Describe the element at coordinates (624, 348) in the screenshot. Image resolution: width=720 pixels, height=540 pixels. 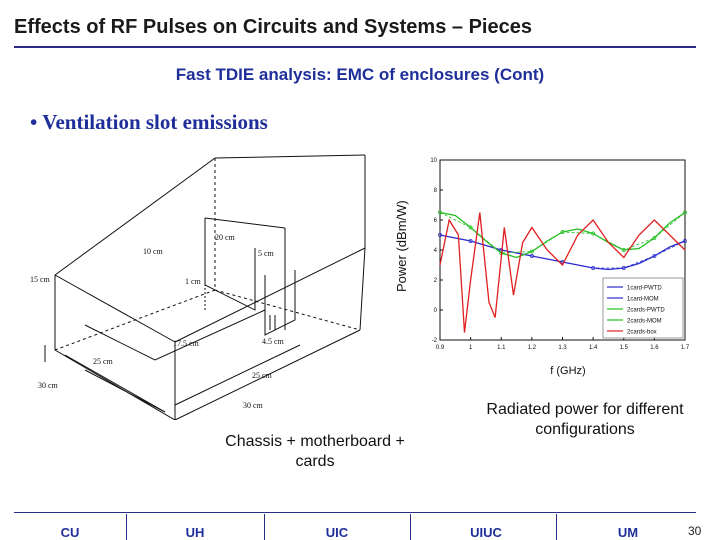
I see `x-tick-label: 1.5` at that location.